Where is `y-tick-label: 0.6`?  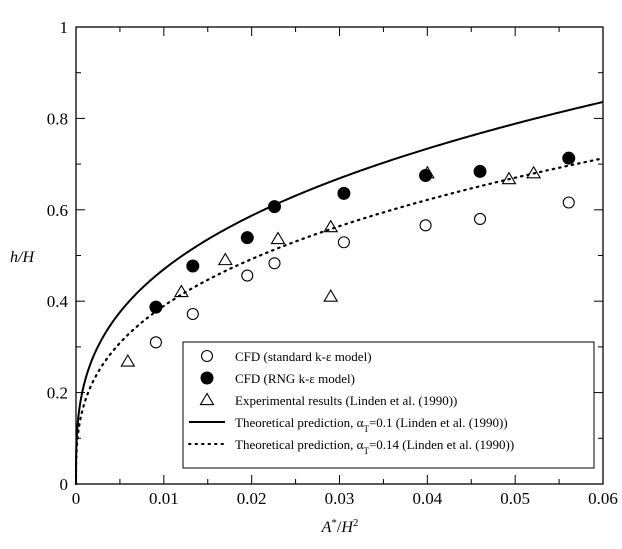 y-tick-label: 0.6 is located at coordinates (57, 210).